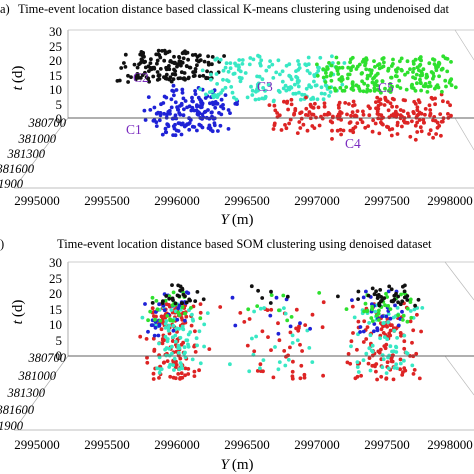  I want to click on x-tick: 2996000, so click(177, 200).